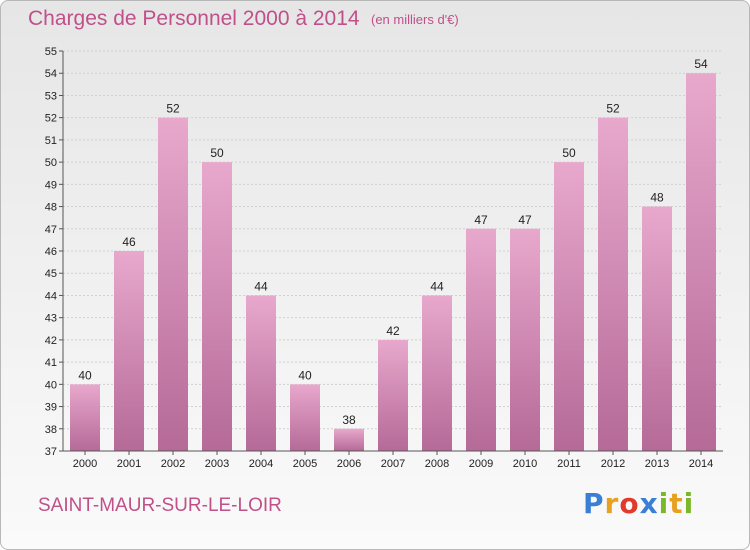  Describe the element at coordinates (613, 464) in the screenshot. I see `x-tick-label: 2012` at that location.